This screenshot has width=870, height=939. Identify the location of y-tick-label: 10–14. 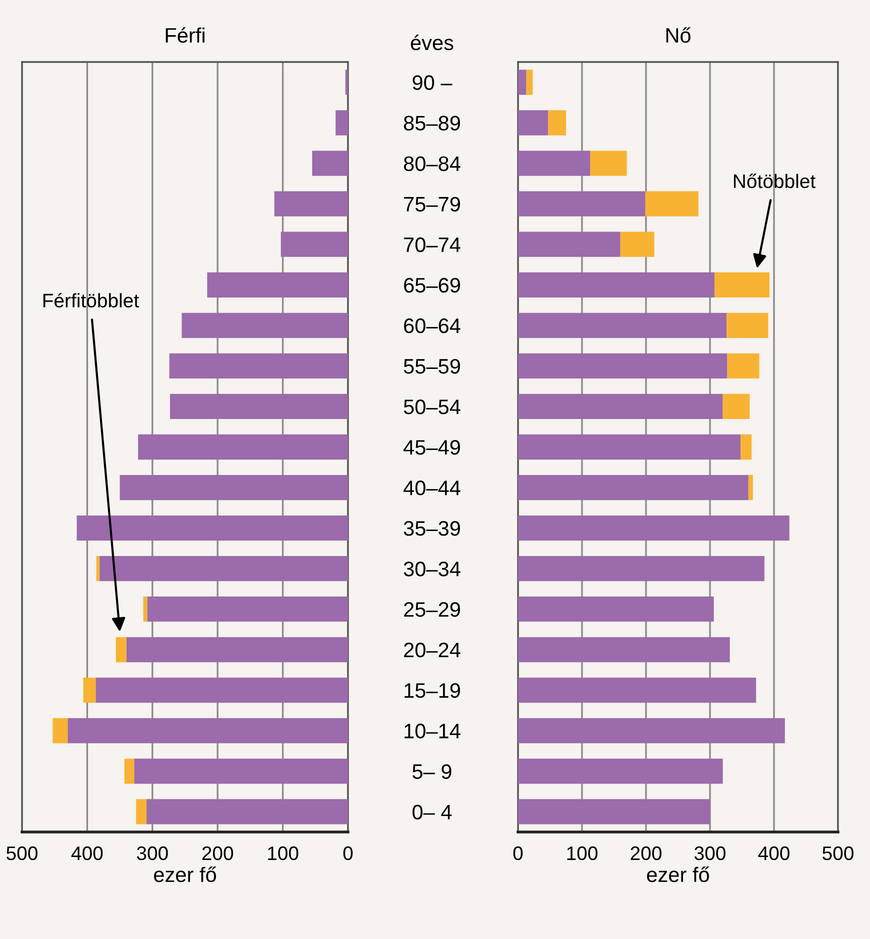
(432, 731).